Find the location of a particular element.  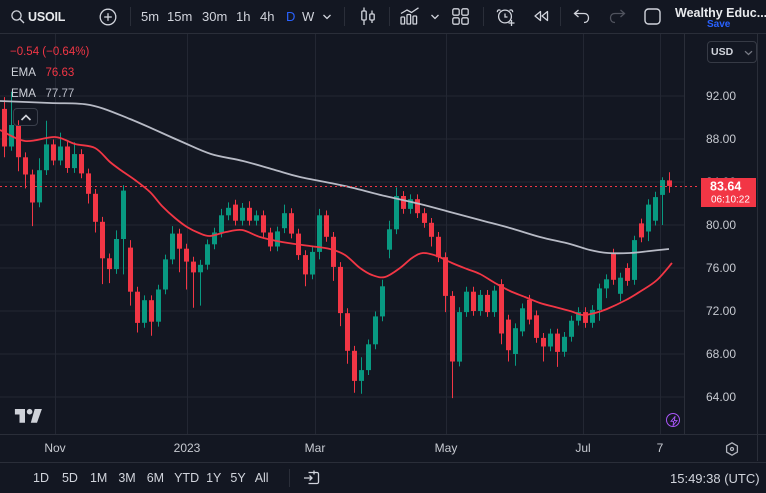

svg-text: 83.64 is located at coordinates (725, 187).